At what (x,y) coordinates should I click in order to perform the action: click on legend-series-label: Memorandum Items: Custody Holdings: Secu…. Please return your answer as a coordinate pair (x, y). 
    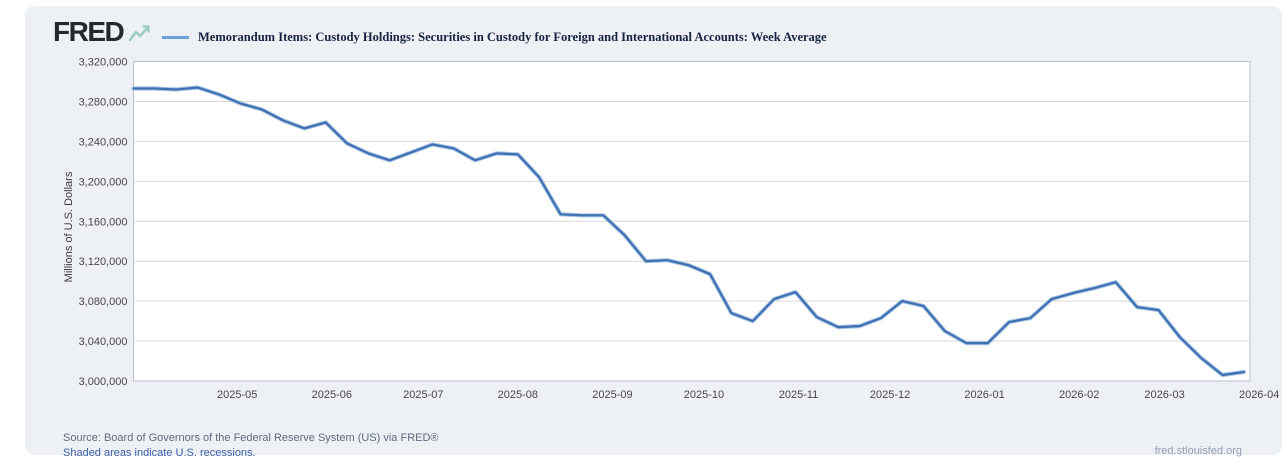
    Looking at the image, I should click on (512, 37).